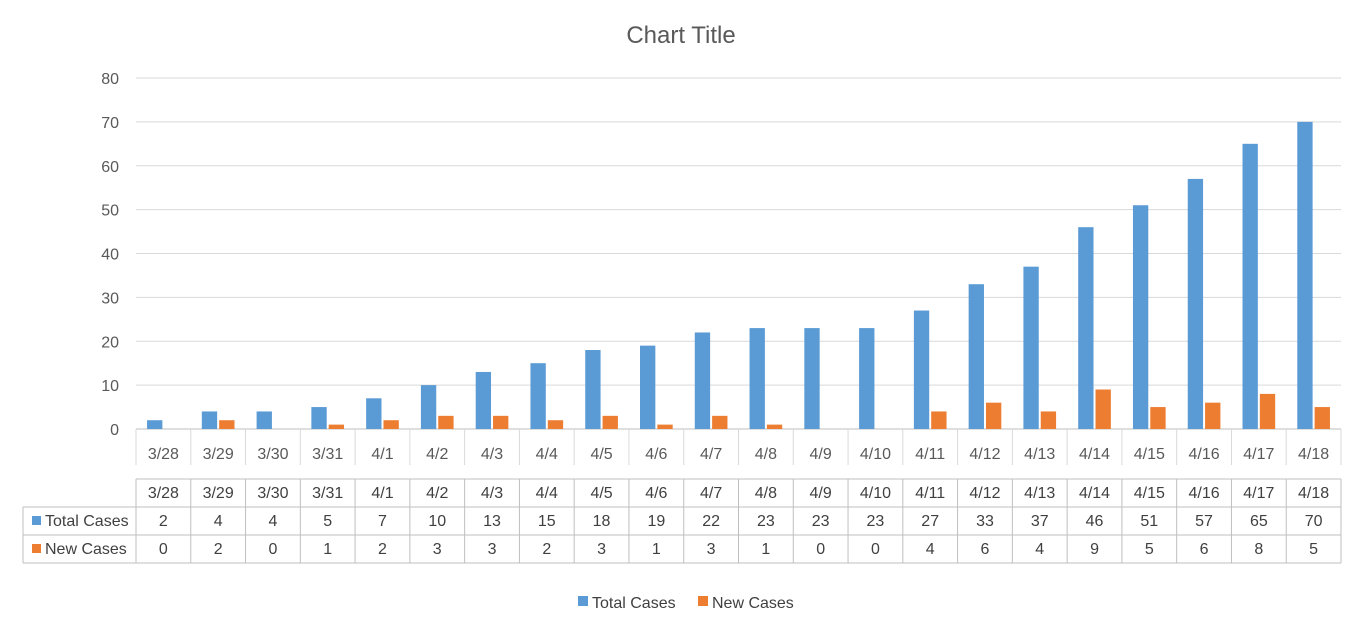 The width and height of the screenshot is (1364, 633). I want to click on table-cell: 15, so click(547, 521).